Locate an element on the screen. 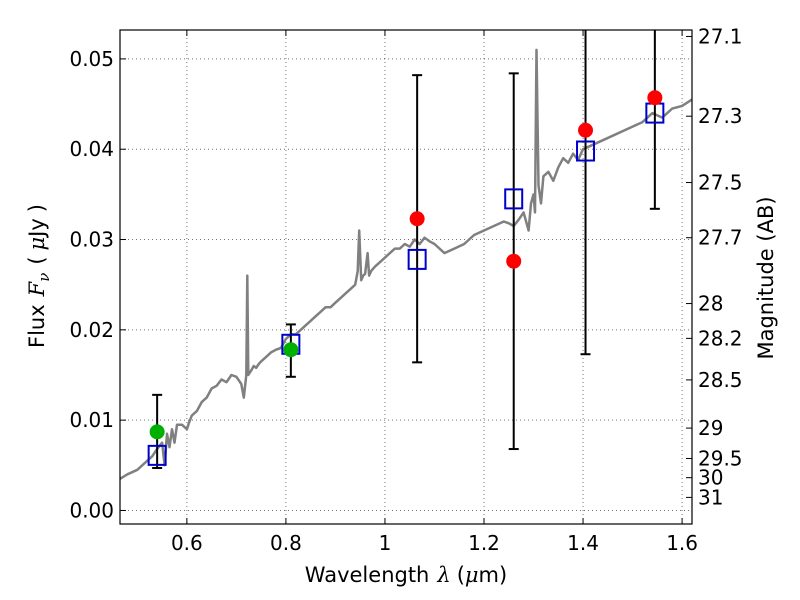 The width and height of the screenshot is (800, 600). x-tick-label: 0.6 is located at coordinates (187, 543).